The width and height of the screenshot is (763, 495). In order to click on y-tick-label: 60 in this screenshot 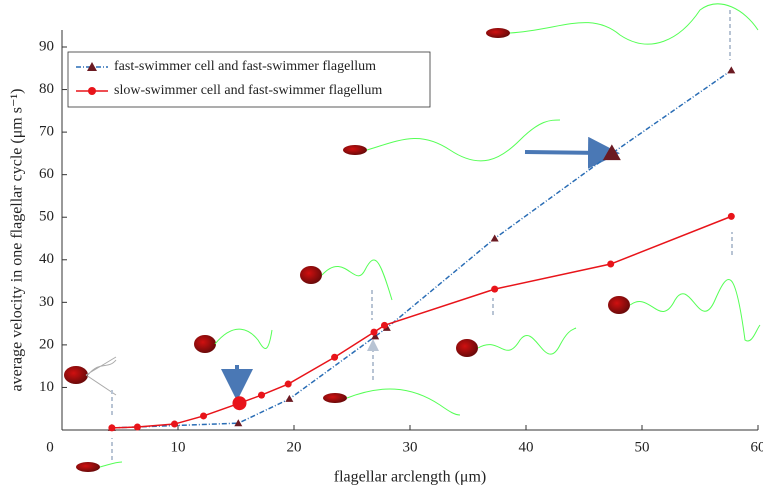, I will do `click(46, 174)`.